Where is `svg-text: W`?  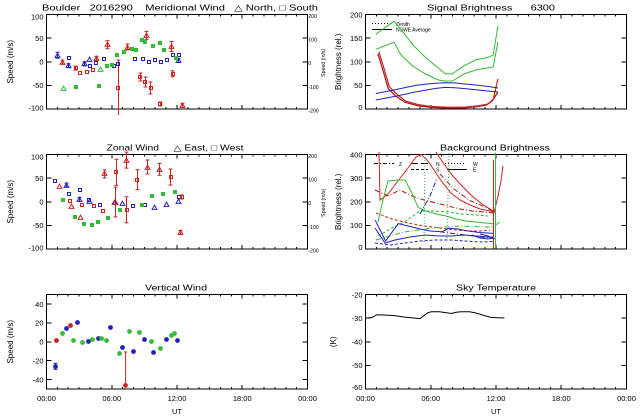
svg-text: W is located at coordinates (475, 165).